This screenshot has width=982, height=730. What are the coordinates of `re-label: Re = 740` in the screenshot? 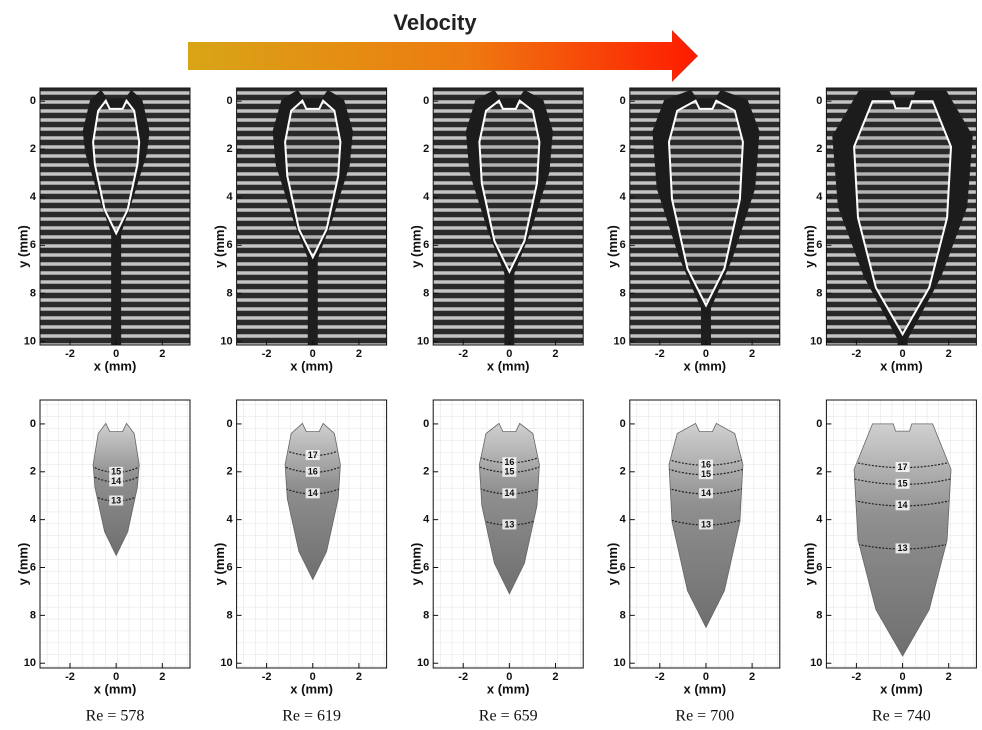 It's located at (901, 716).